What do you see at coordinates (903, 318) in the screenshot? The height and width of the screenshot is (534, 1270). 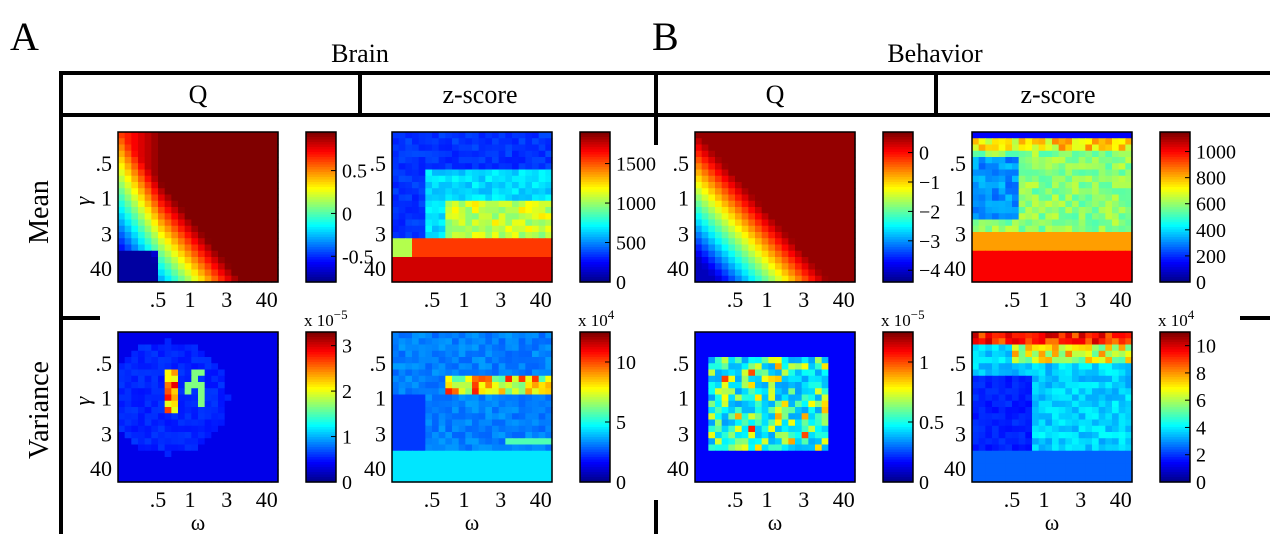 I see `colorbar-multiplier: x 10−5` at bounding box center [903, 318].